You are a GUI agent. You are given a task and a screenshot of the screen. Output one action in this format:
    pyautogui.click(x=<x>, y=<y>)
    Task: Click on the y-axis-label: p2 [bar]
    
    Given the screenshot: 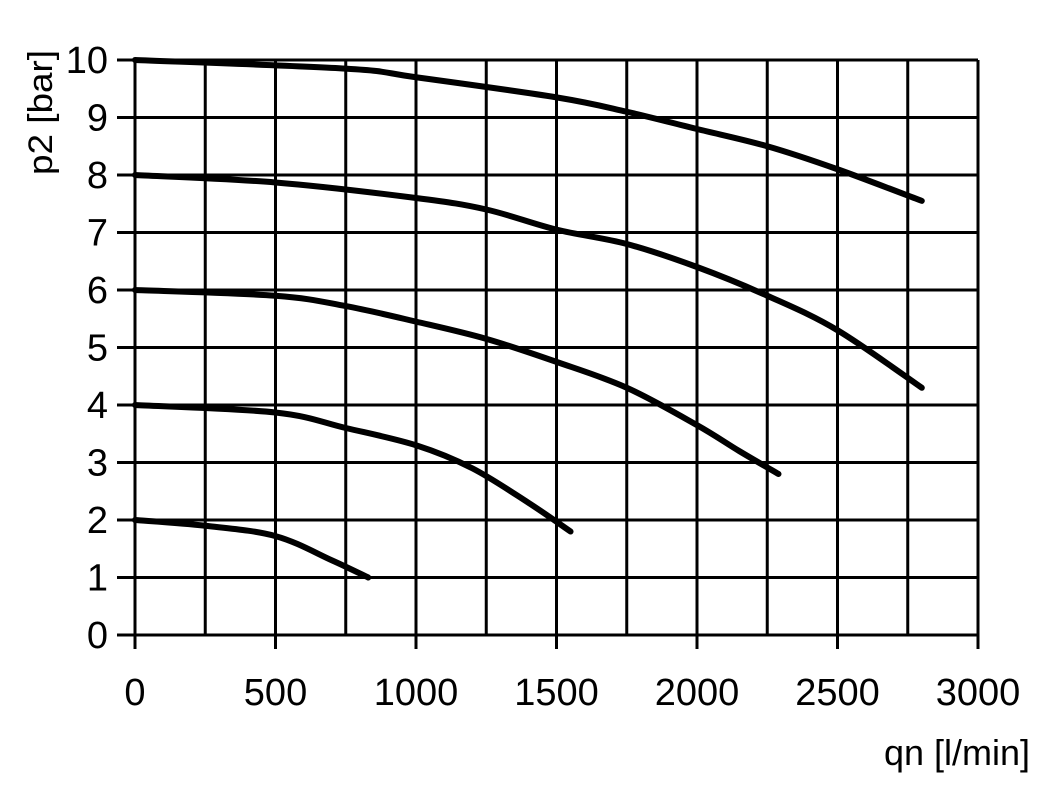 What is the action you would take?
    pyautogui.click(x=41, y=112)
    